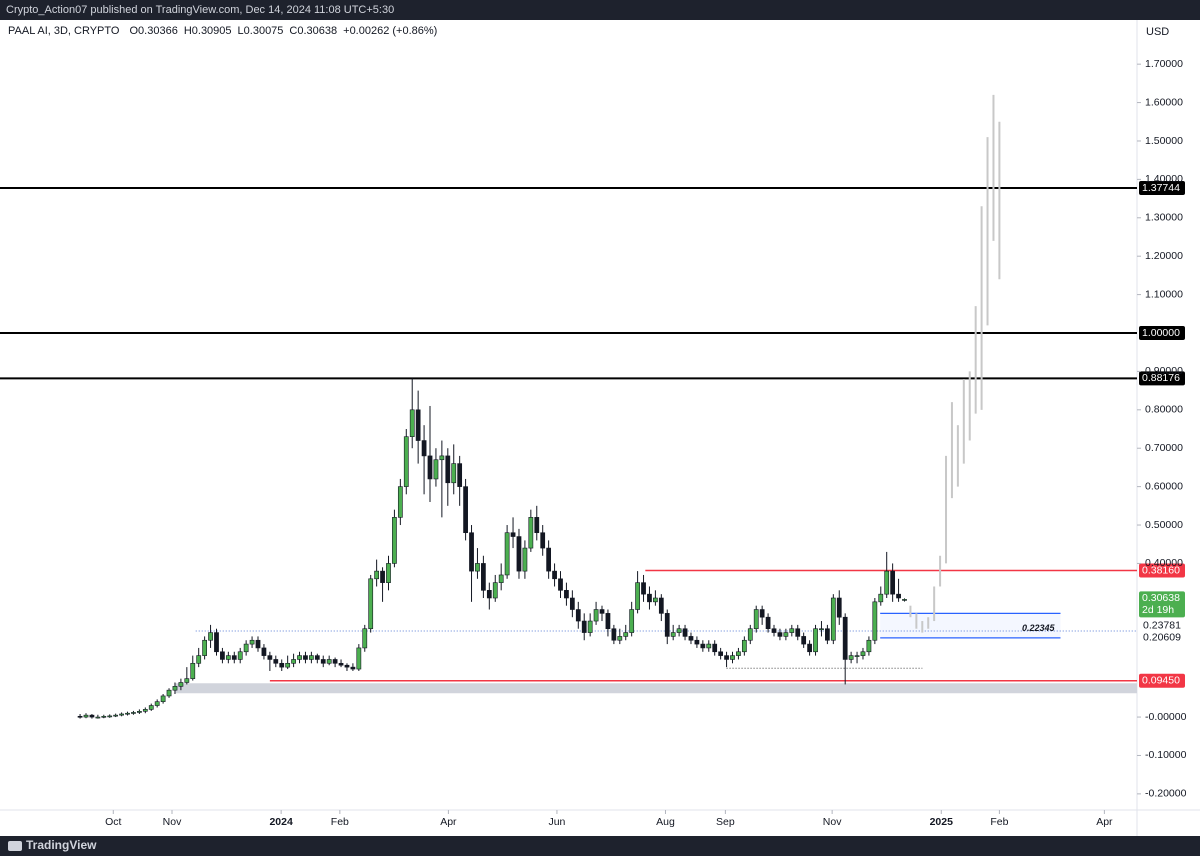 This screenshot has height=856, width=1200. What do you see at coordinates (340, 822) in the screenshot?
I see `x-tick-label: Feb` at bounding box center [340, 822].